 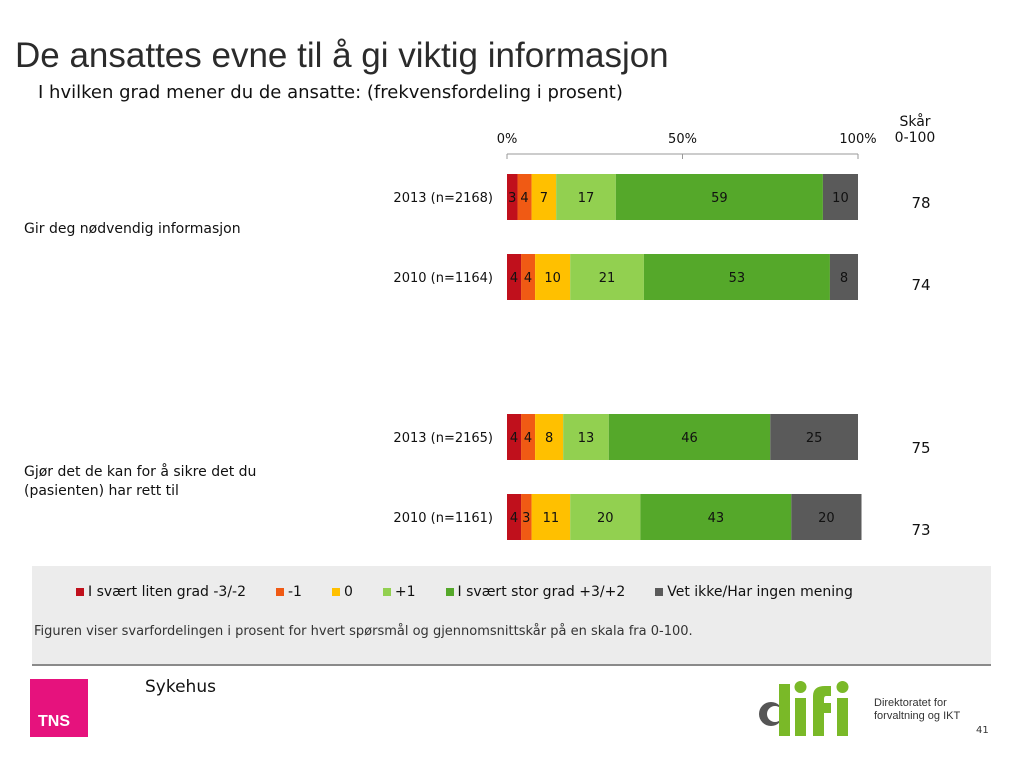 What do you see at coordinates (405, 592) in the screenshot?
I see `legend-label: +1` at bounding box center [405, 592].